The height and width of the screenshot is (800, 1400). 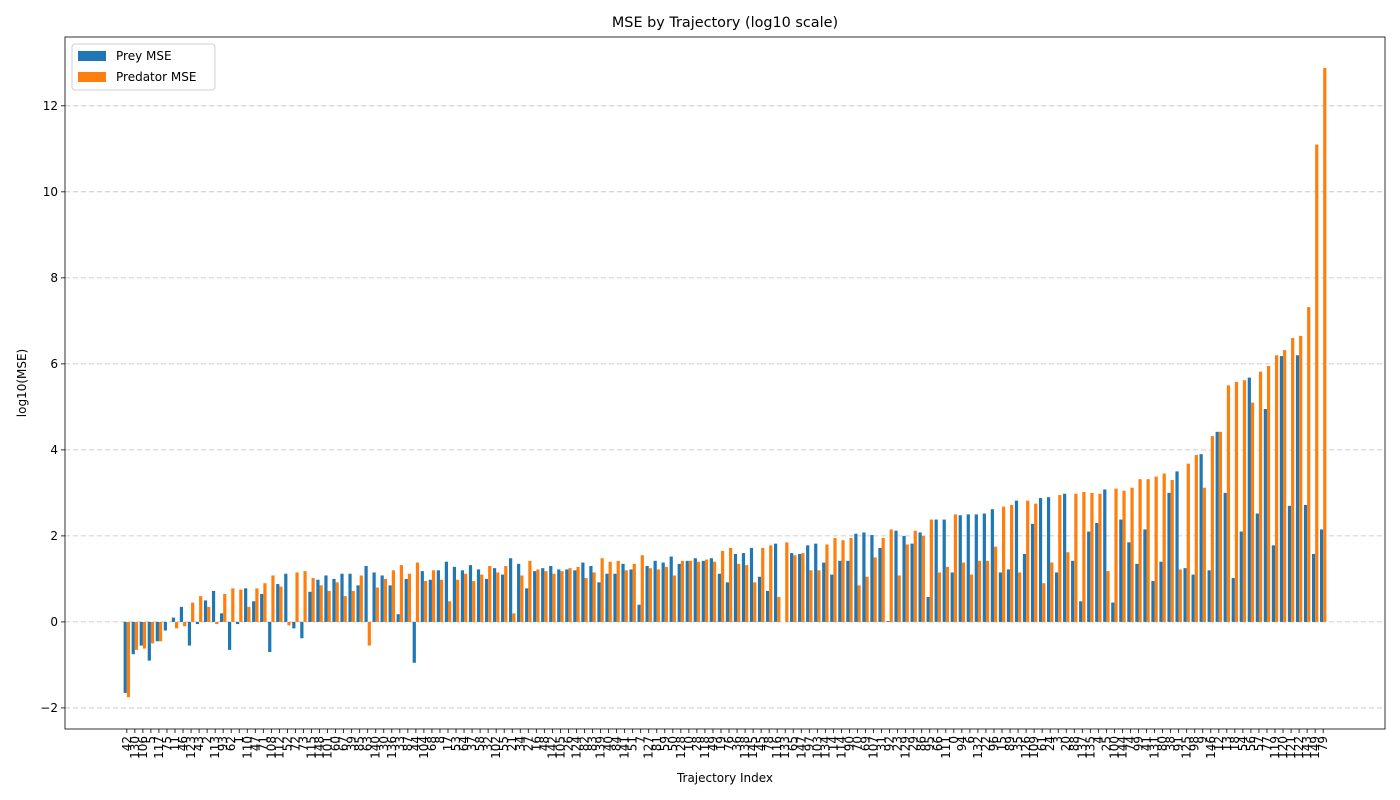 What do you see at coordinates (874, 747) in the screenshot?
I see `x-tick-label: 107` at bounding box center [874, 747].